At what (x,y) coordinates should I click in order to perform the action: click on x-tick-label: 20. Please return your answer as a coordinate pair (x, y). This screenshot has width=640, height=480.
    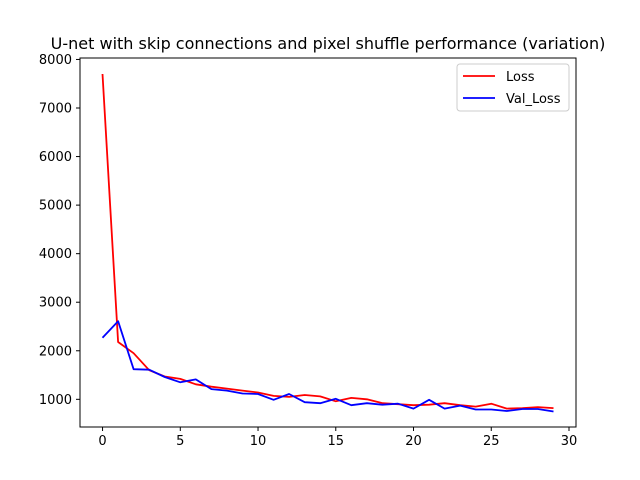
    Looking at the image, I should click on (413, 441).